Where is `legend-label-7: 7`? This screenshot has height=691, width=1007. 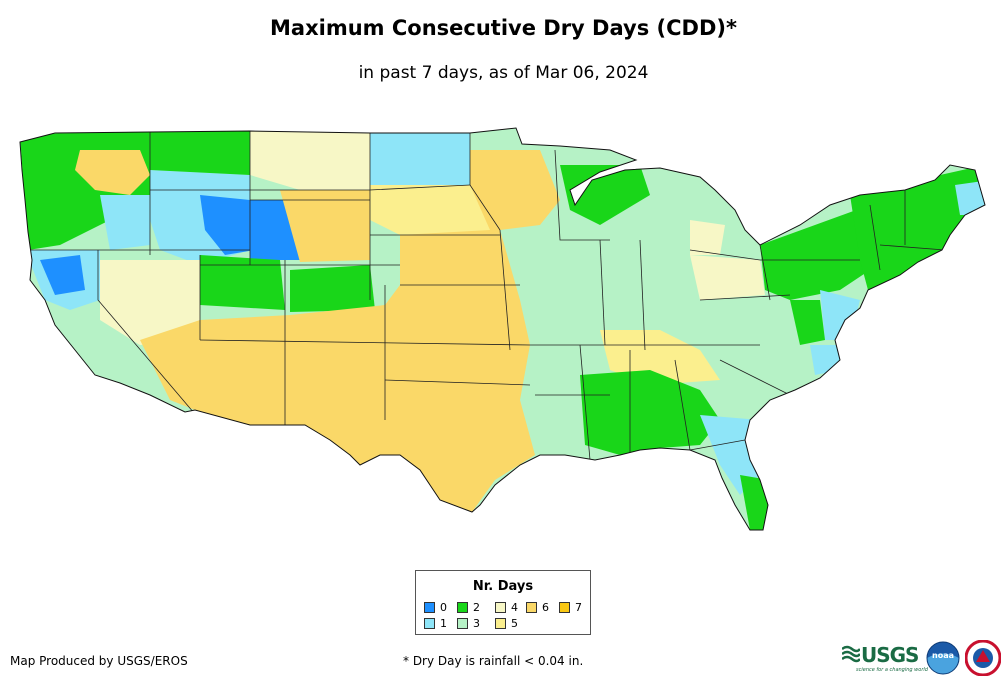
legend-label-7: 7 is located at coordinates (578, 607).